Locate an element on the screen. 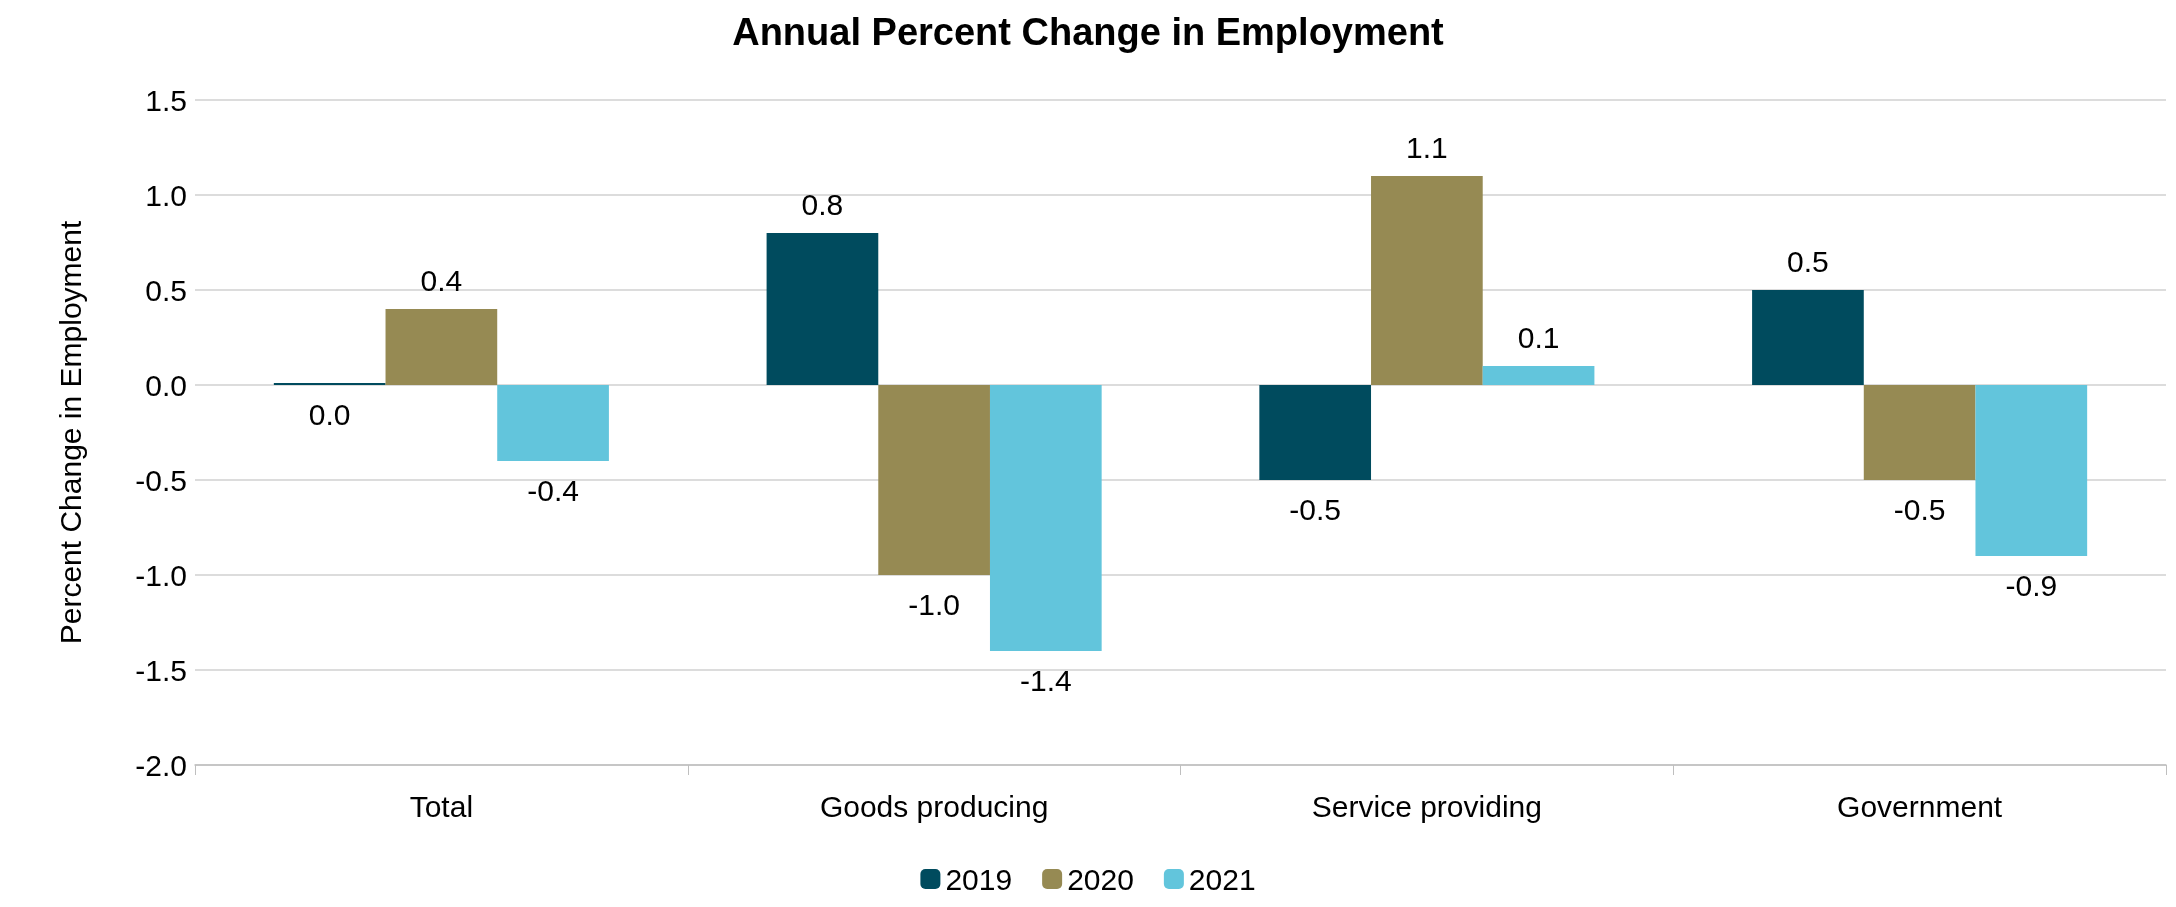 This screenshot has width=2176, height=907. data-label: -0.9 is located at coordinates (2031, 585).